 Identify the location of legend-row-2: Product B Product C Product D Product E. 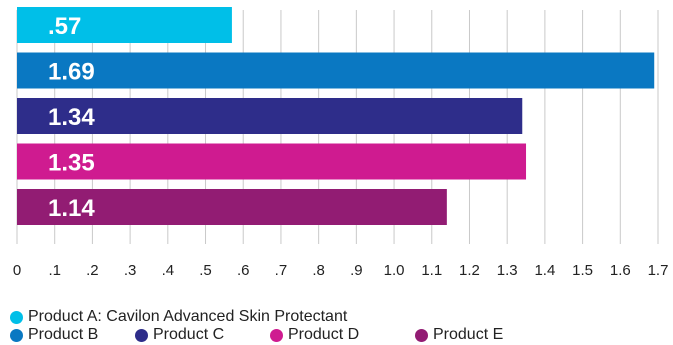
(340, 335).